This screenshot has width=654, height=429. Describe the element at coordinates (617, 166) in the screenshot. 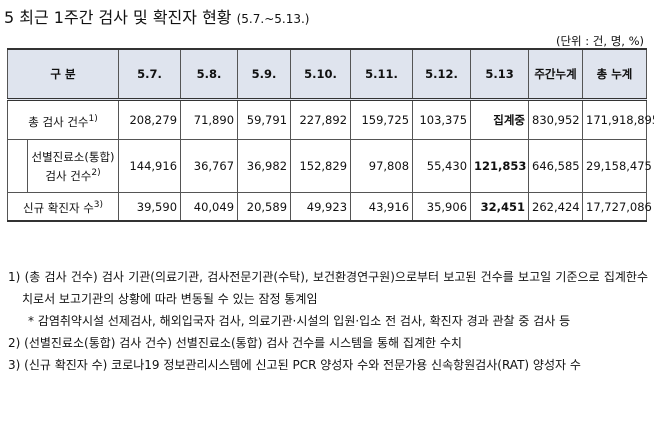

I see `data-cell: 29,158,475` at that location.